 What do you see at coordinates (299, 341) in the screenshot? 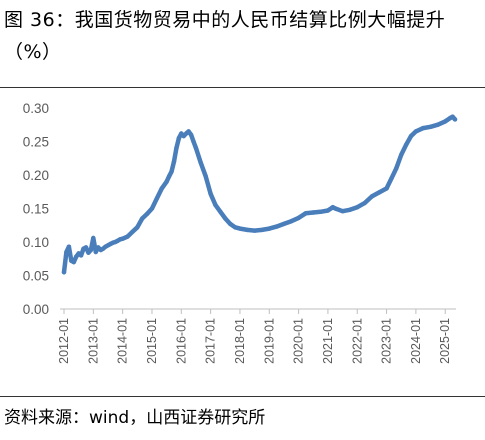
I see `x-tick-label: 2020-01` at bounding box center [299, 341].